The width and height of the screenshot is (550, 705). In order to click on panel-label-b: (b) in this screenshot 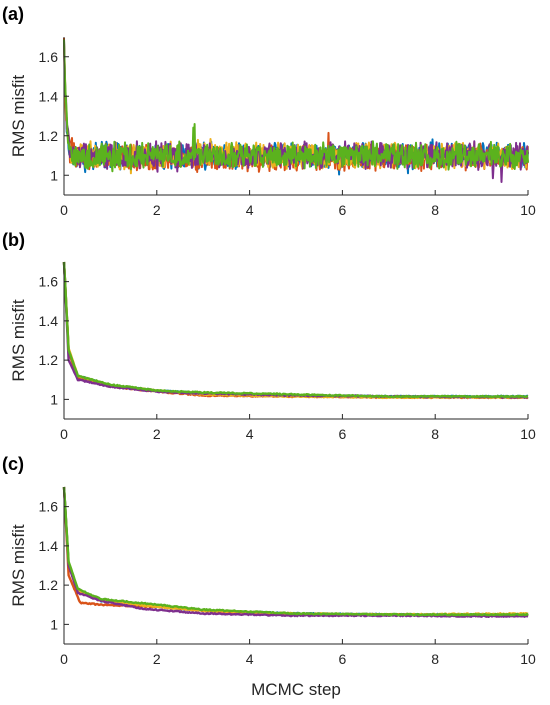, I will do `click(13, 240)`.